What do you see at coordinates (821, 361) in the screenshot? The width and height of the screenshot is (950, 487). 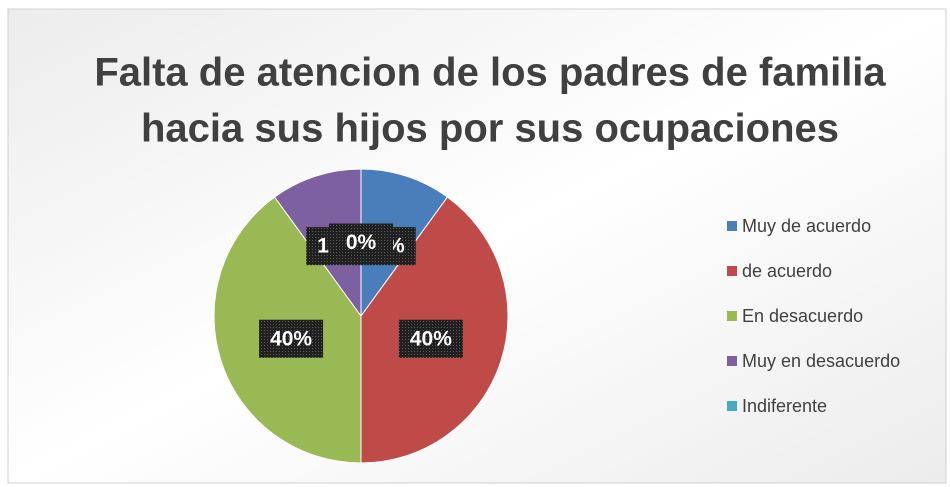 I see `legend-label: Muy en desacuerdo` at bounding box center [821, 361].